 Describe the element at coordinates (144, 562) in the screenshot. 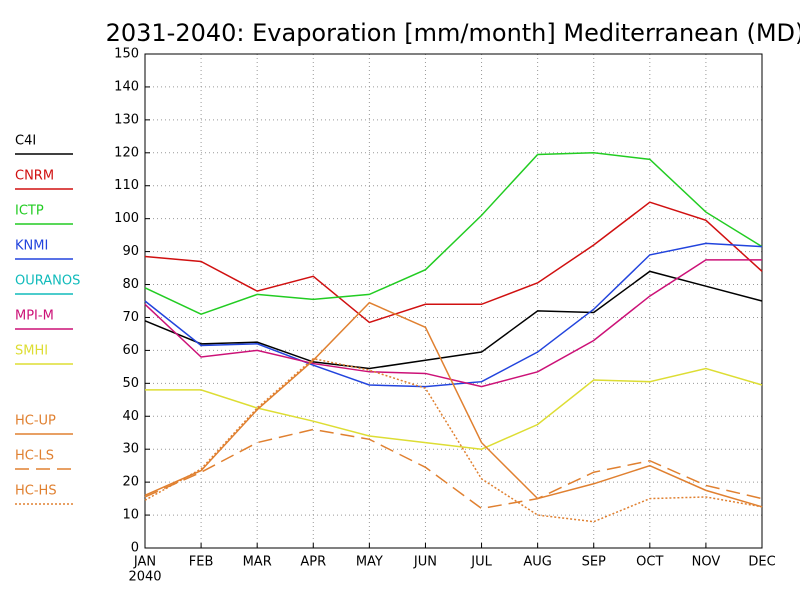

I see `x-tick-label: JAN` at that location.